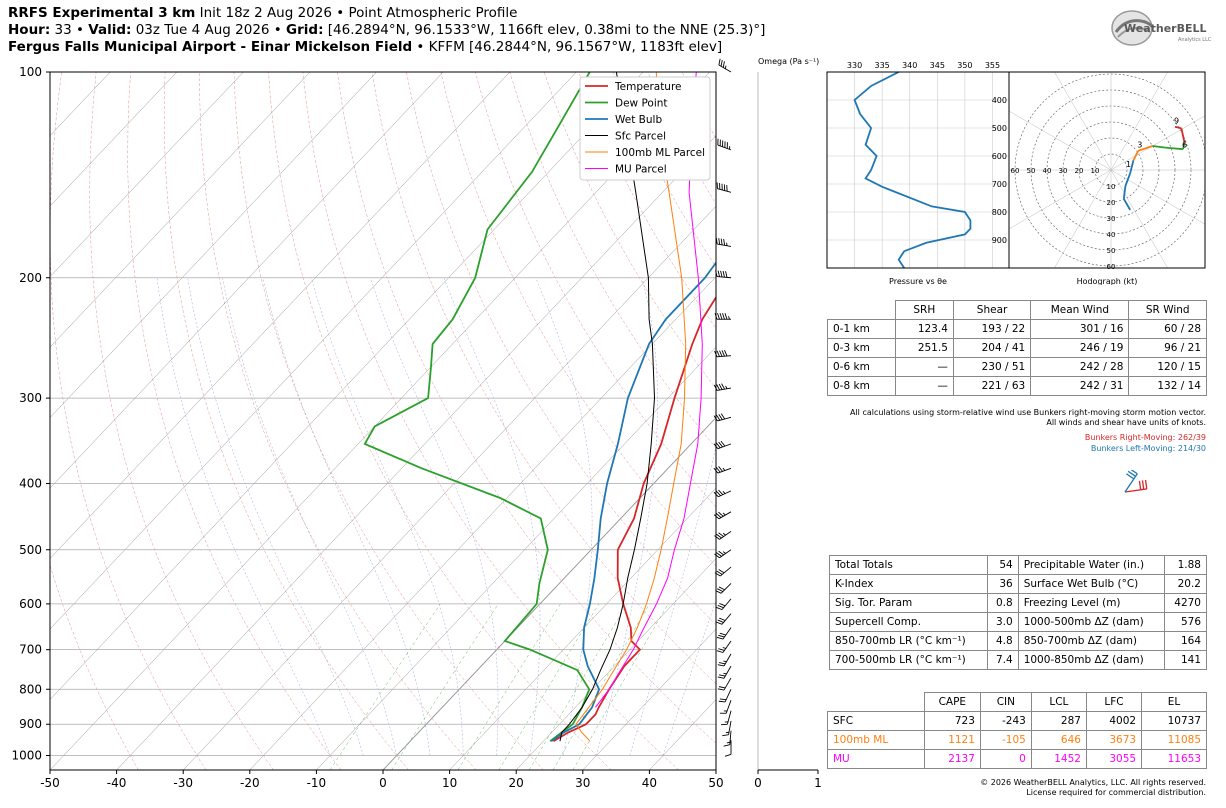 The width and height of the screenshot is (1226, 808). Describe the element at coordinates (924, 348) in the screenshot. I see `shear-cell: 251.5` at that location.